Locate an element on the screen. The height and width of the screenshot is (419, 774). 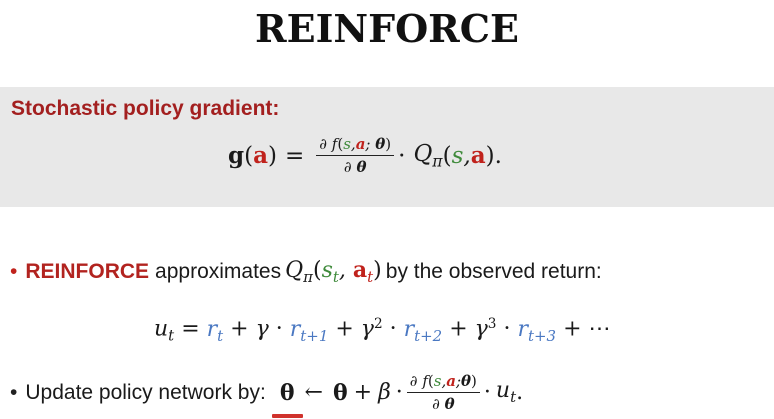
reinforce-keyword: REINFORCE is located at coordinates (87, 271).